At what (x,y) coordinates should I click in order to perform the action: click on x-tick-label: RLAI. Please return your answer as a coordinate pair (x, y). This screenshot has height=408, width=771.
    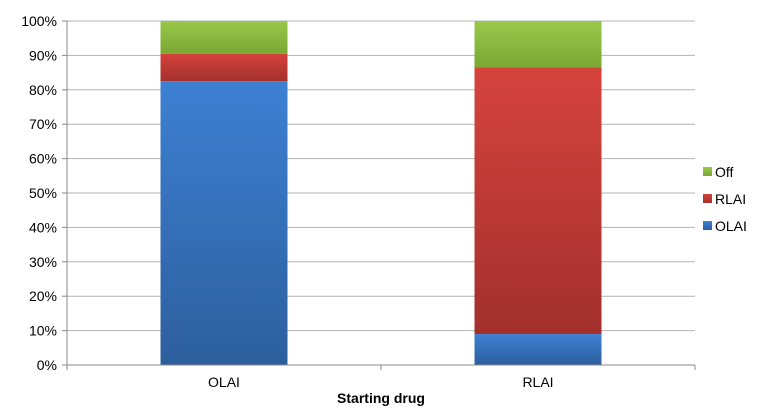
    Looking at the image, I should click on (537, 382).